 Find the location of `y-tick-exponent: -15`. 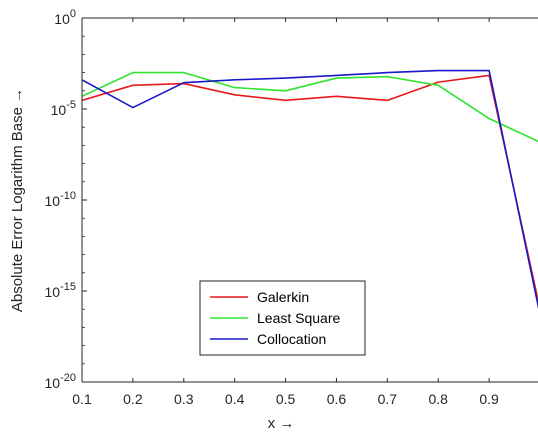

y-tick-exponent: -15 is located at coordinates (68, 287).